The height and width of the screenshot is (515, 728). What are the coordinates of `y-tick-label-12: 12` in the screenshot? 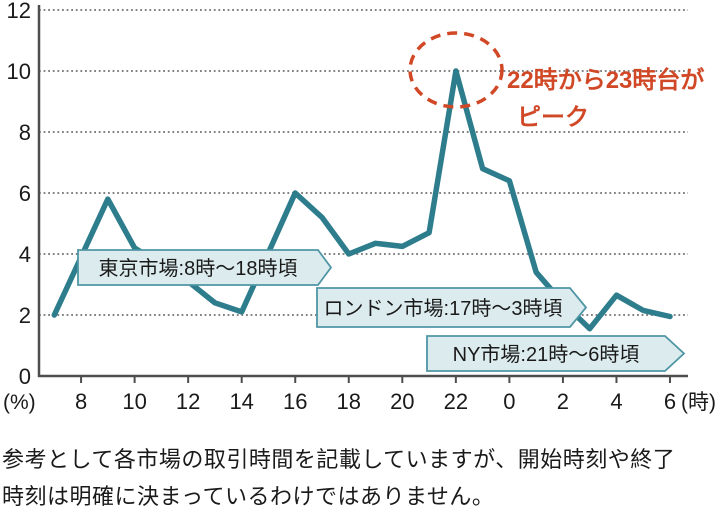 It's located at (19, 11).